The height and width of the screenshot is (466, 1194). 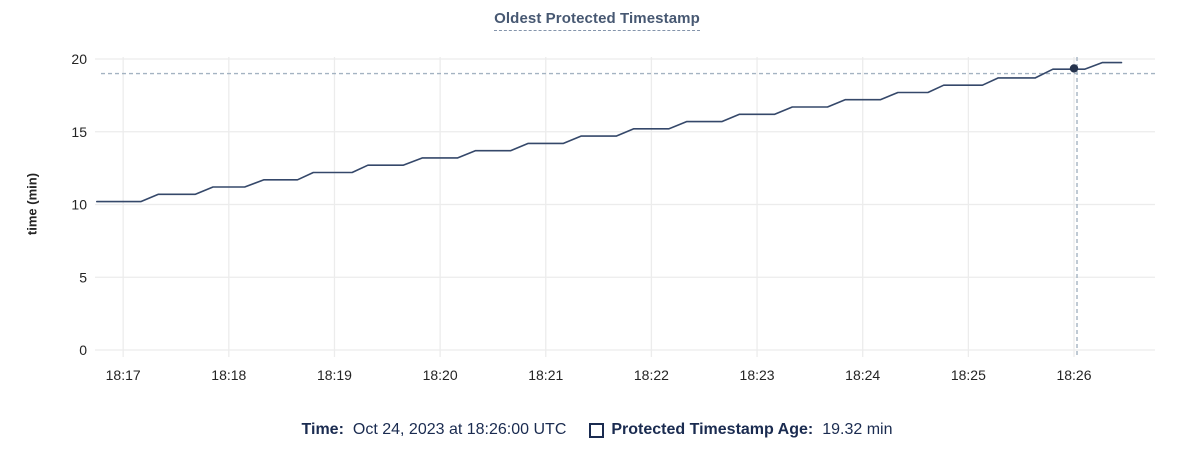 What do you see at coordinates (79, 132) in the screenshot?
I see `y-tick-label: 15` at bounding box center [79, 132].